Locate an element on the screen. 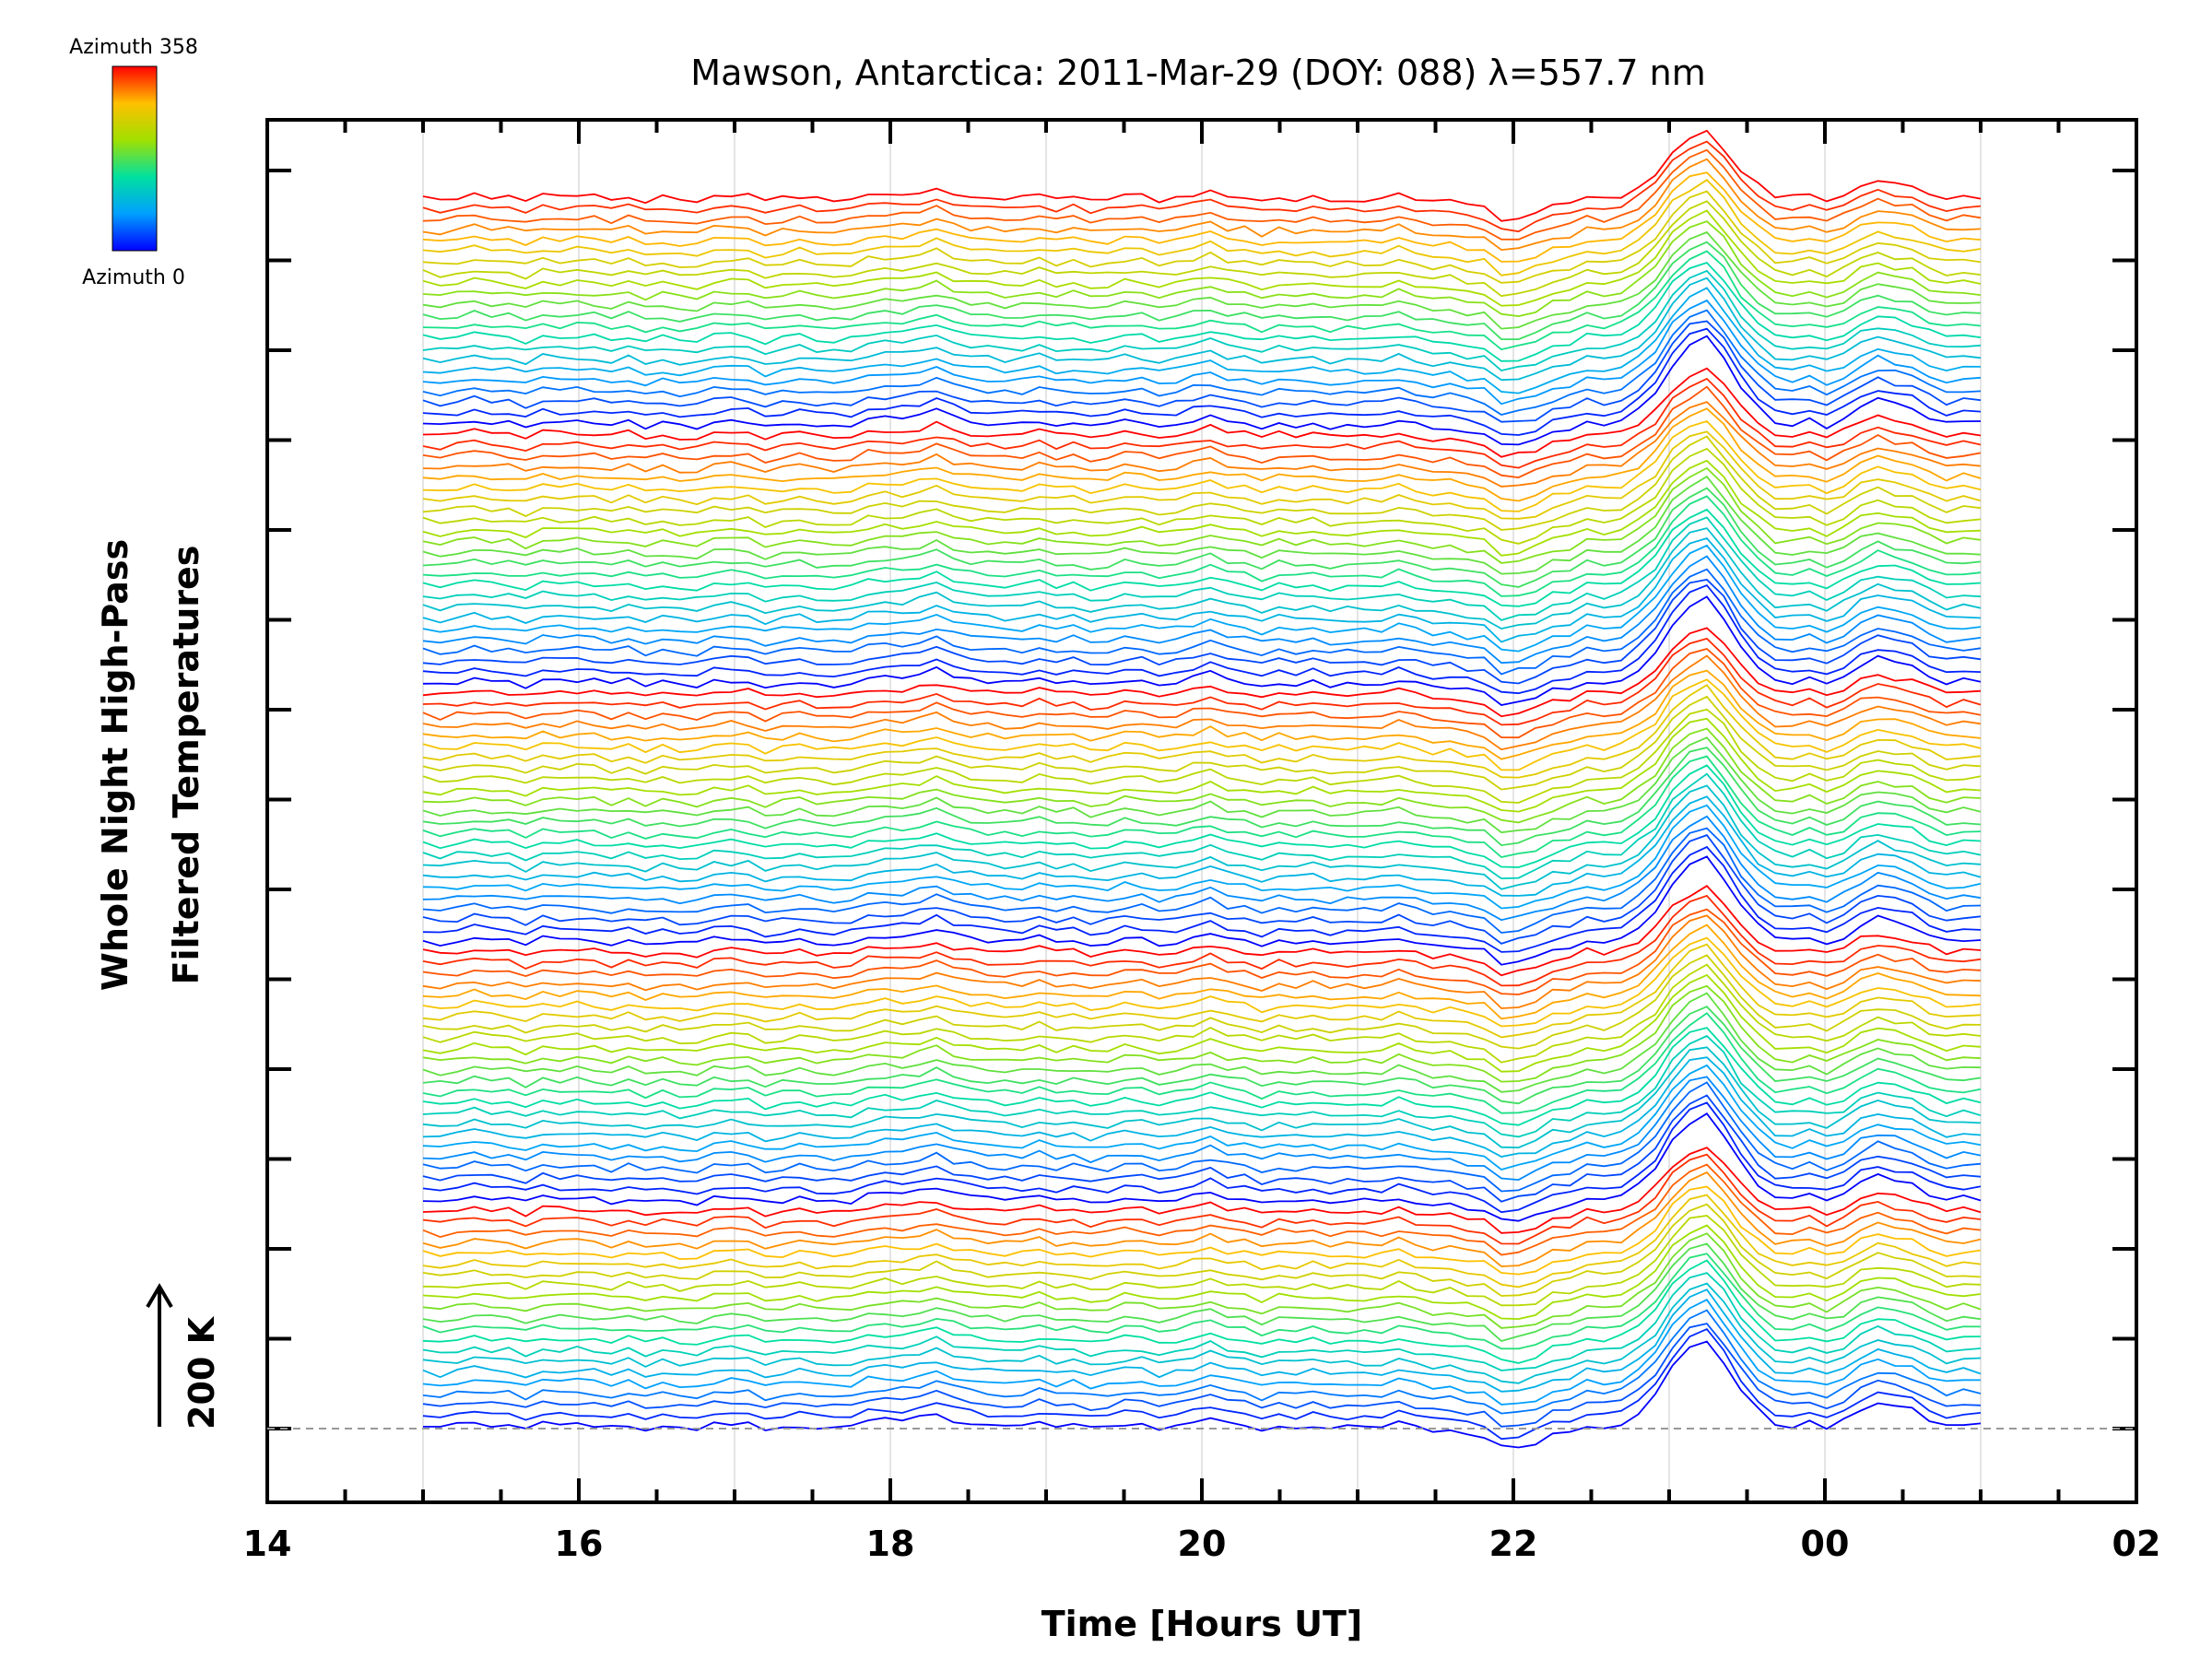 The height and width of the screenshot is (1659, 2212). x-tick-label: 20 is located at coordinates (1202, 1544).